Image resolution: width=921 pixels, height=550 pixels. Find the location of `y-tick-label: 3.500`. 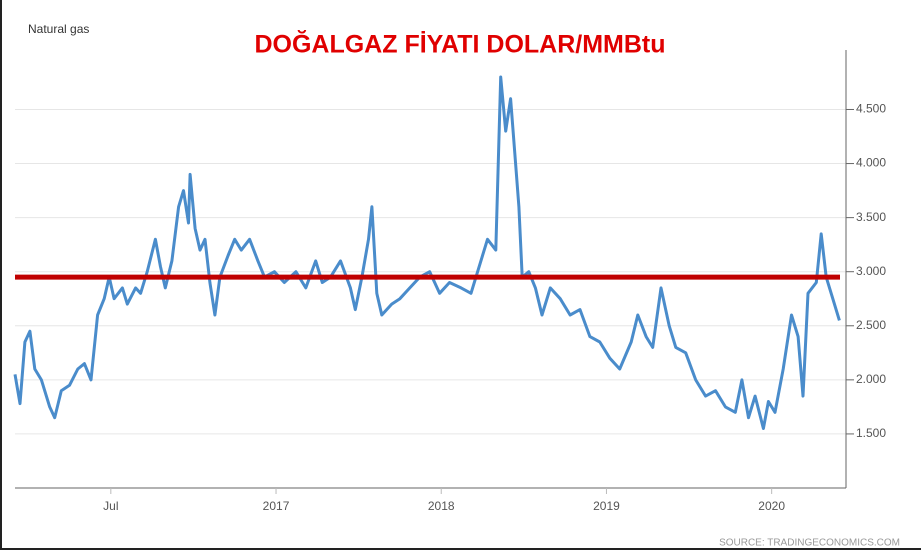

y-tick-label: 3.500 is located at coordinates (871, 217).